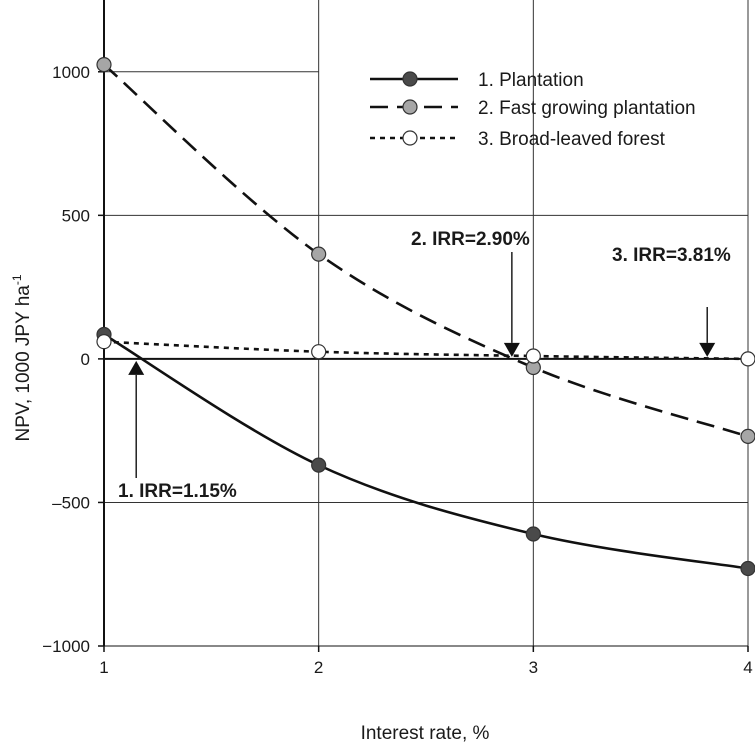 The height and width of the screenshot is (750, 755). I want to click on y-tick-label: −1000, so click(66, 646).